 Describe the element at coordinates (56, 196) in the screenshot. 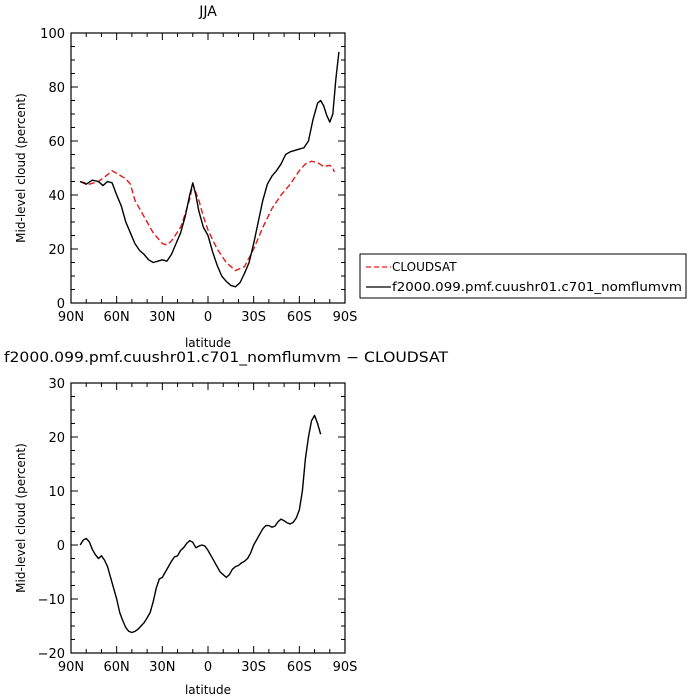

I see `y-tick-label: 40` at that location.